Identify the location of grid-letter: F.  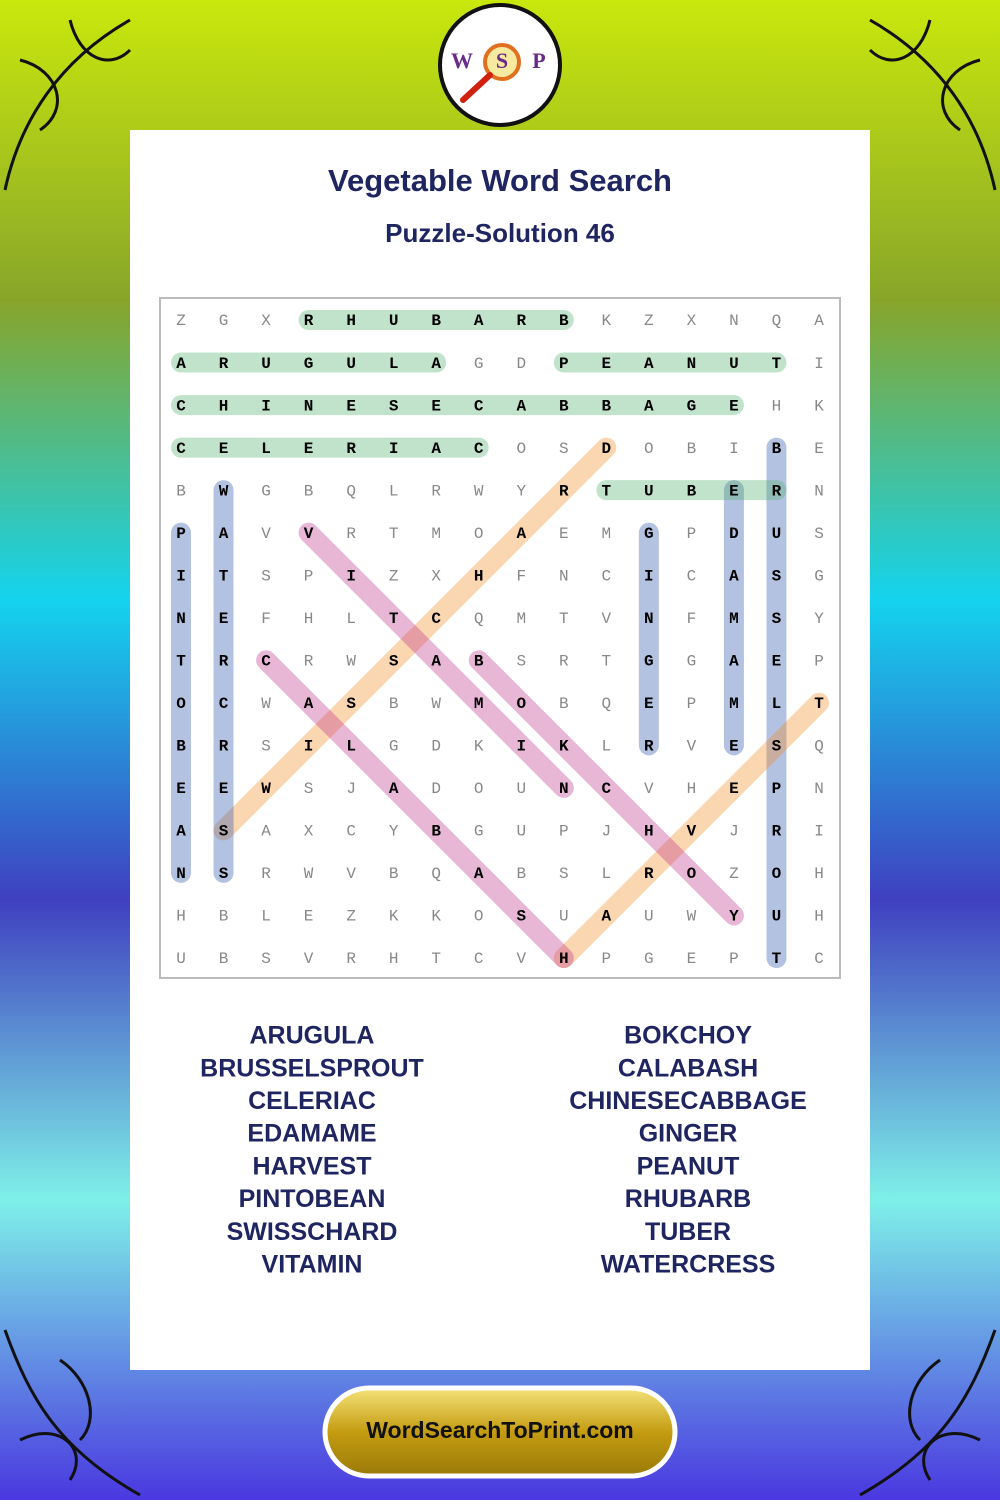
(692, 619).